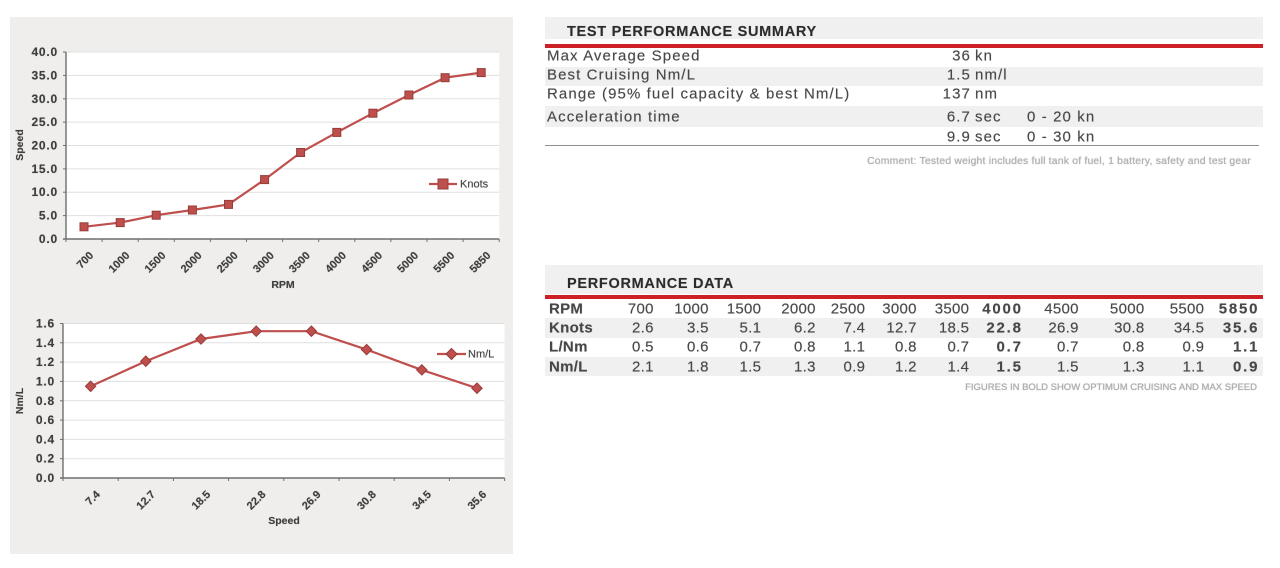  Describe the element at coordinates (44, 122) in the screenshot. I see `svg-text: 25.0` at that location.